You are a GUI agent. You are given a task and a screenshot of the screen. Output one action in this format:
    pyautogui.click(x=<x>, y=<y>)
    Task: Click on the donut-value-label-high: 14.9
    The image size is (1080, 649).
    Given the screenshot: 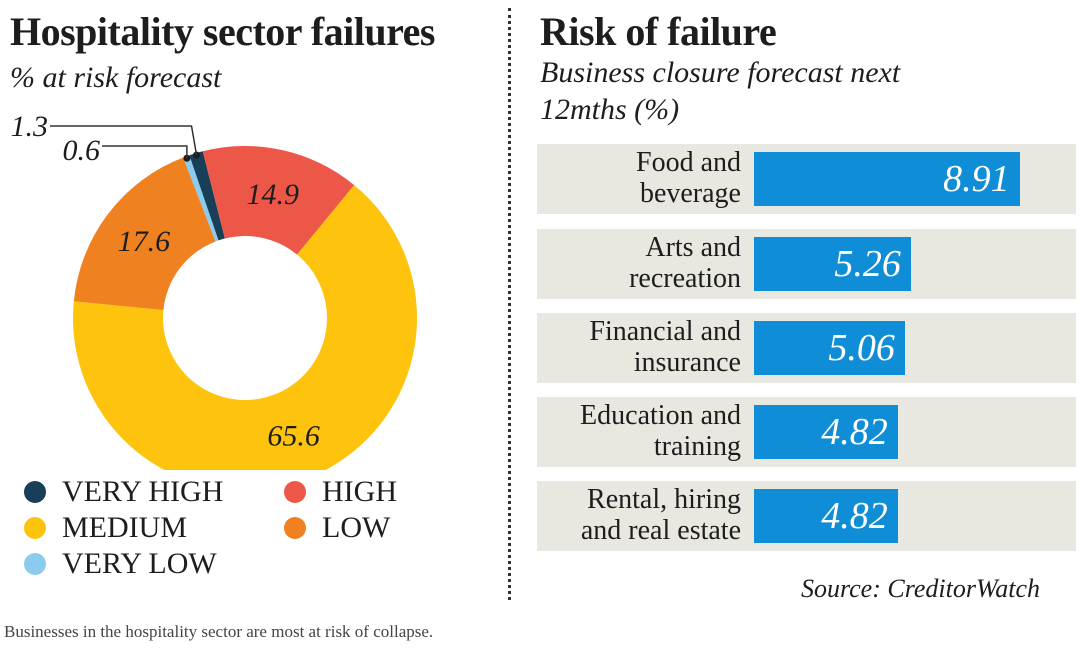 What is the action you would take?
    pyautogui.click(x=272, y=194)
    